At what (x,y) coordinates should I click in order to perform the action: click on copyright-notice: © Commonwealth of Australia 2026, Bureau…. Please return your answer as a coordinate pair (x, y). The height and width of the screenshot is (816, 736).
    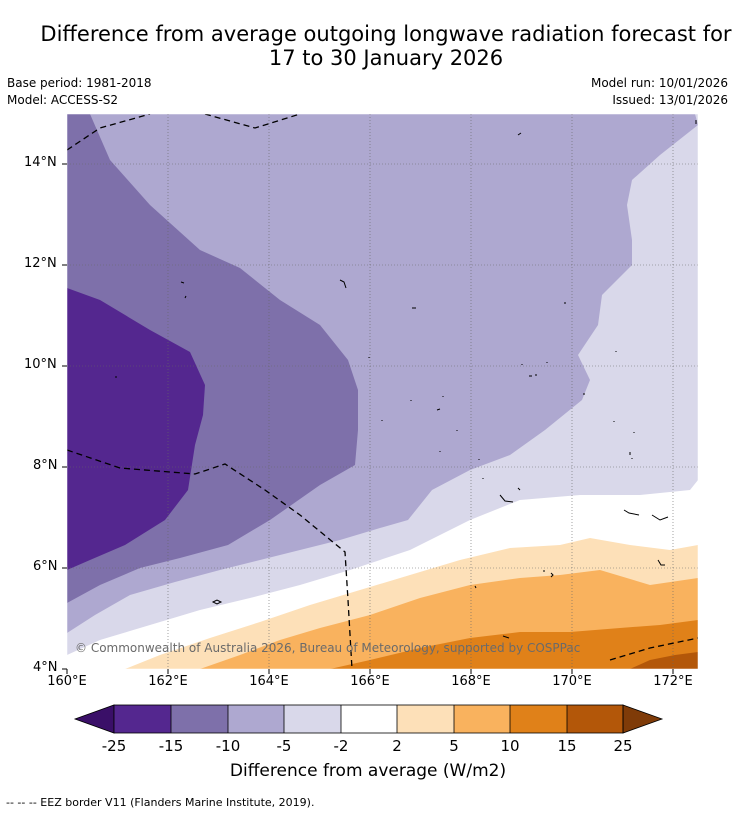
    Looking at the image, I should click on (328, 648).